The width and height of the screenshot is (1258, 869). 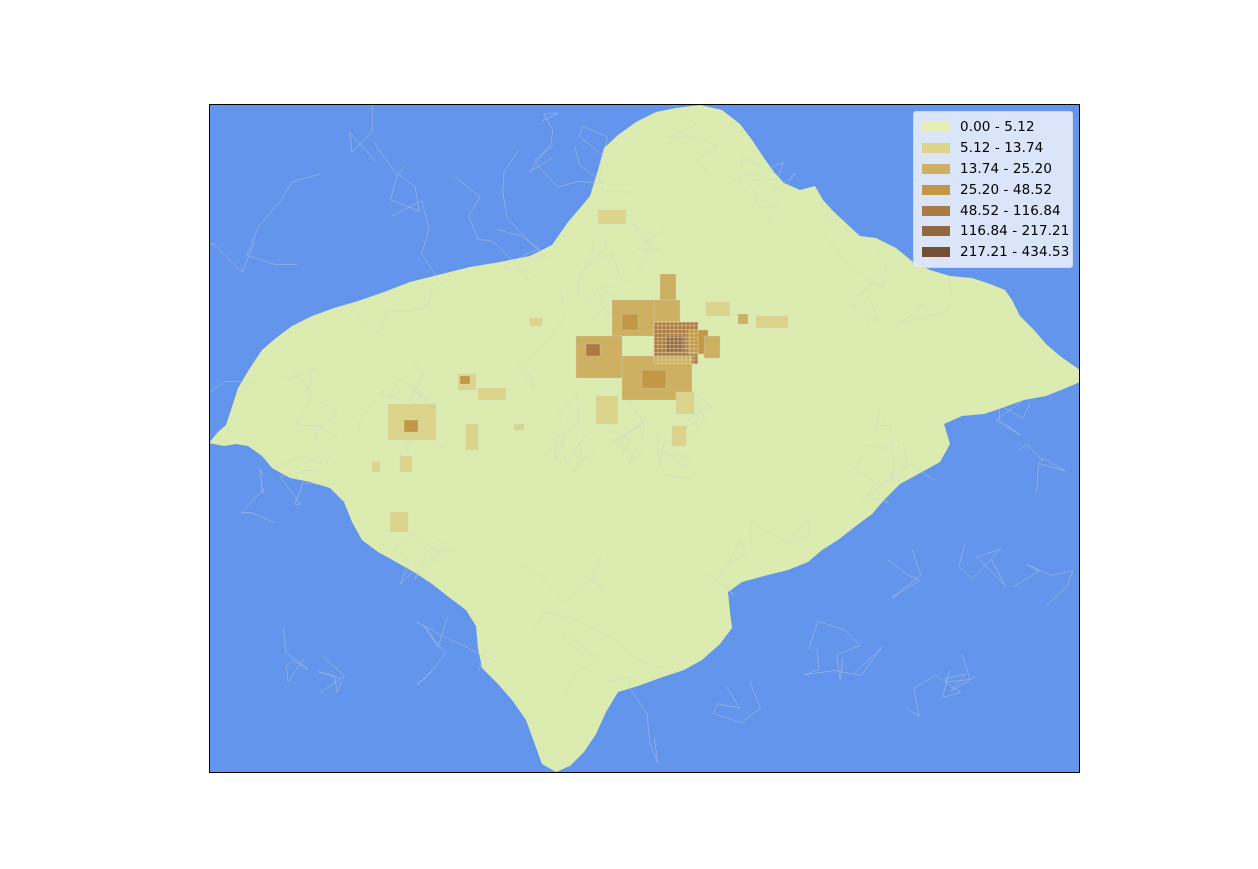 I want to click on legend-label: 0.00 - 5.12, so click(x=997, y=127).